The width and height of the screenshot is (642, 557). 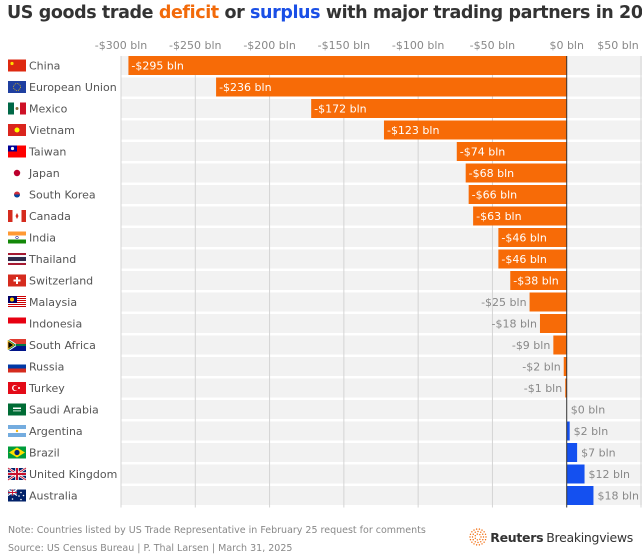 What do you see at coordinates (17, 194) in the screenshot?
I see `flag-south-korea-icon` at bounding box center [17, 194].